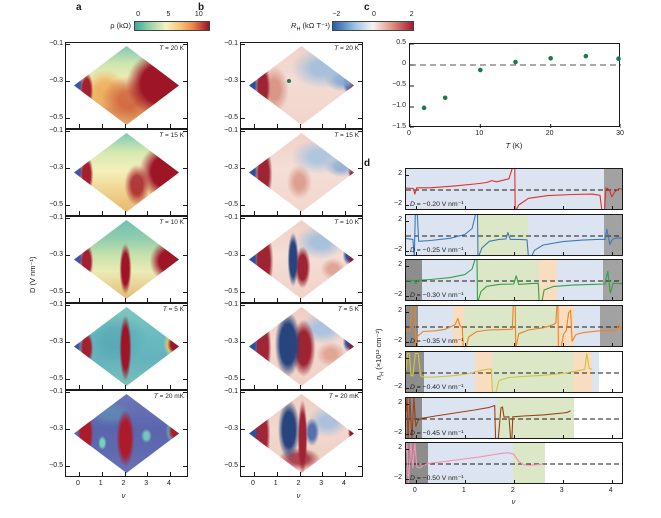 This screenshot has width=661, height=518. Describe the element at coordinates (513, 501) in the screenshot. I see `panel-d-xlabel: ν` at that location.